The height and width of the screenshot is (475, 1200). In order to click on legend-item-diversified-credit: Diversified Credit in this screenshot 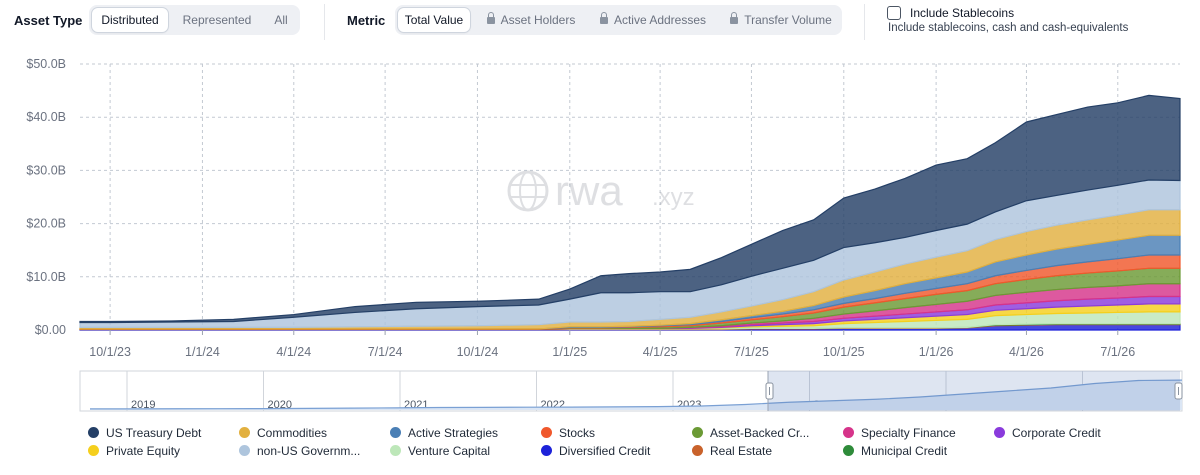, I will do `click(595, 451)`.